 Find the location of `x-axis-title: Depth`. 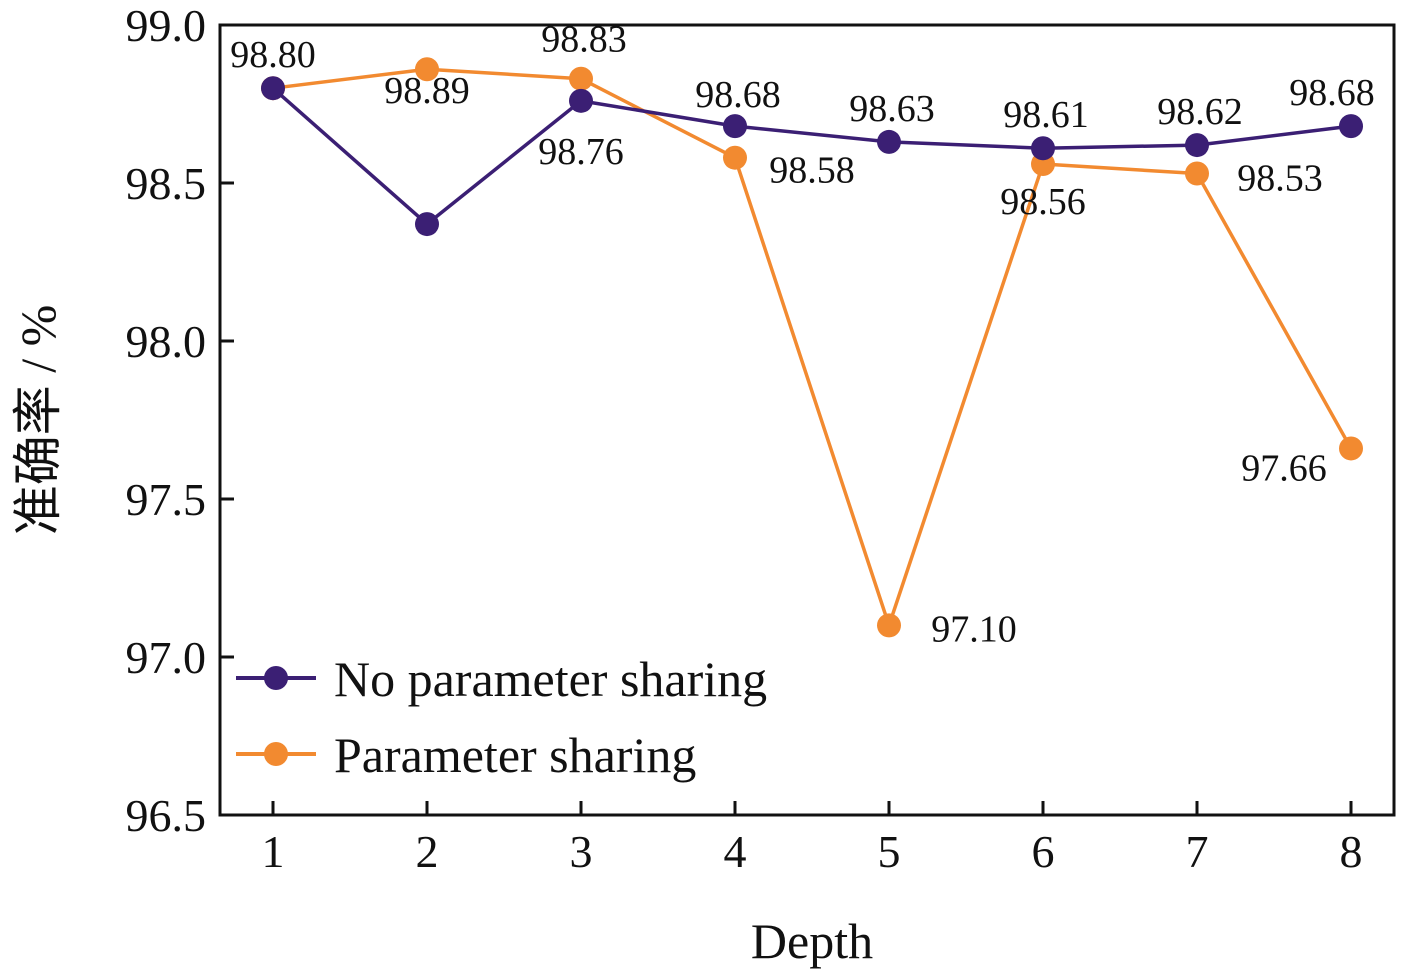

x-axis-title: Depth is located at coordinates (812, 941).